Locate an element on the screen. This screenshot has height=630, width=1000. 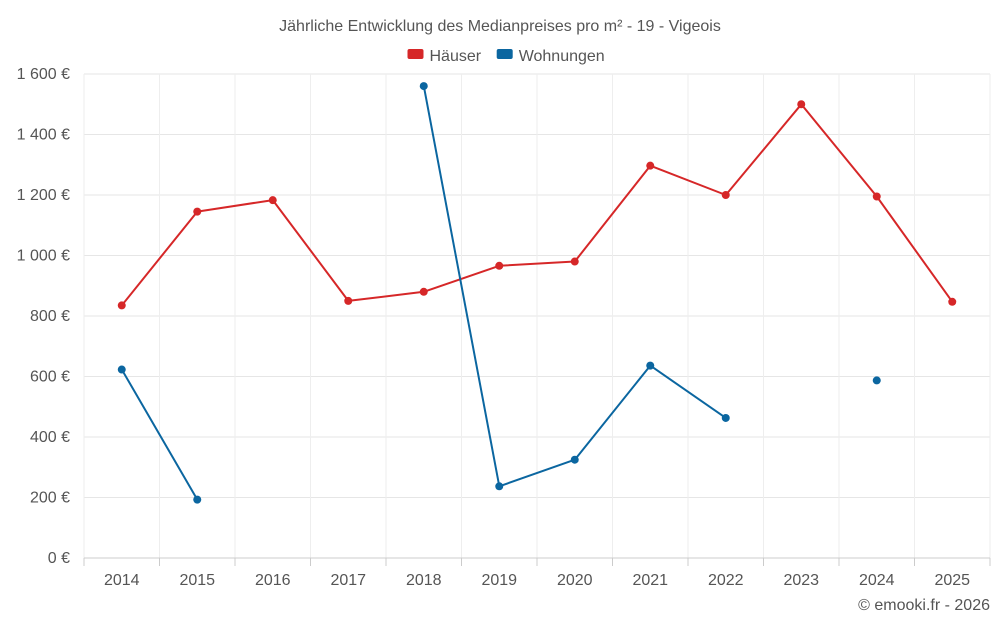
legend-item: Wohnungen is located at coordinates (550, 56).